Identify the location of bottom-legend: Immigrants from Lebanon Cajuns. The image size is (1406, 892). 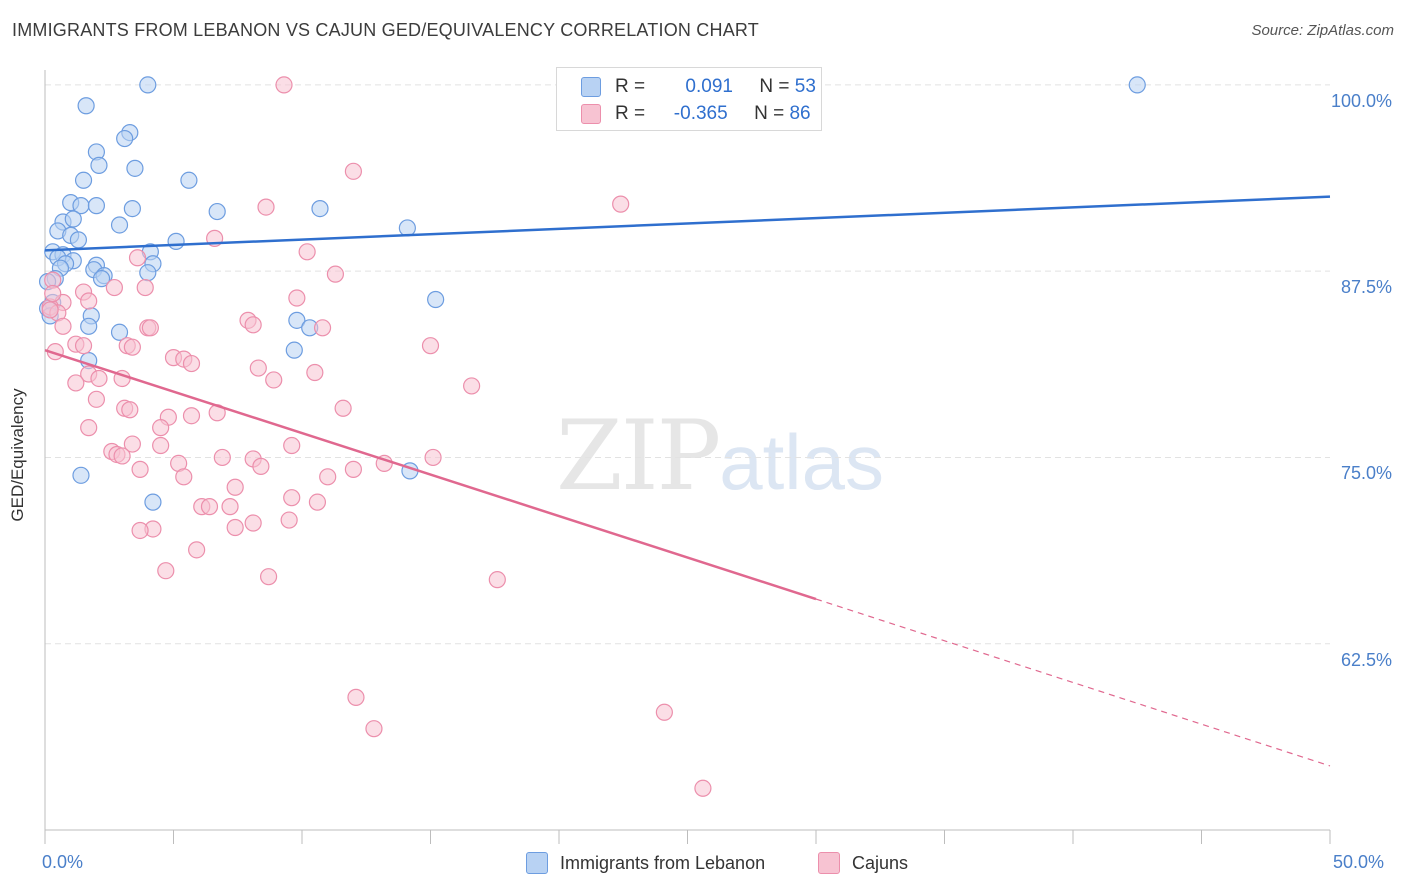
(703, 865).